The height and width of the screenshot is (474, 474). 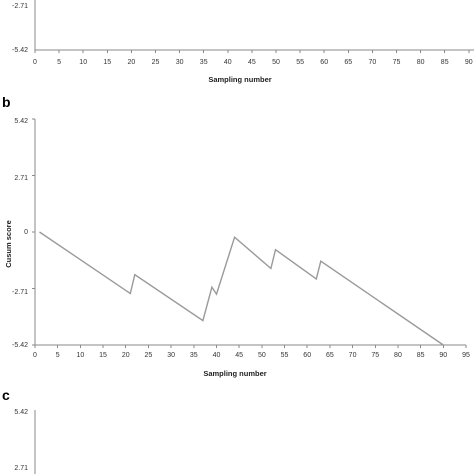 I want to click on panel-b-xtick-label: 75, so click(x=375, y=355).